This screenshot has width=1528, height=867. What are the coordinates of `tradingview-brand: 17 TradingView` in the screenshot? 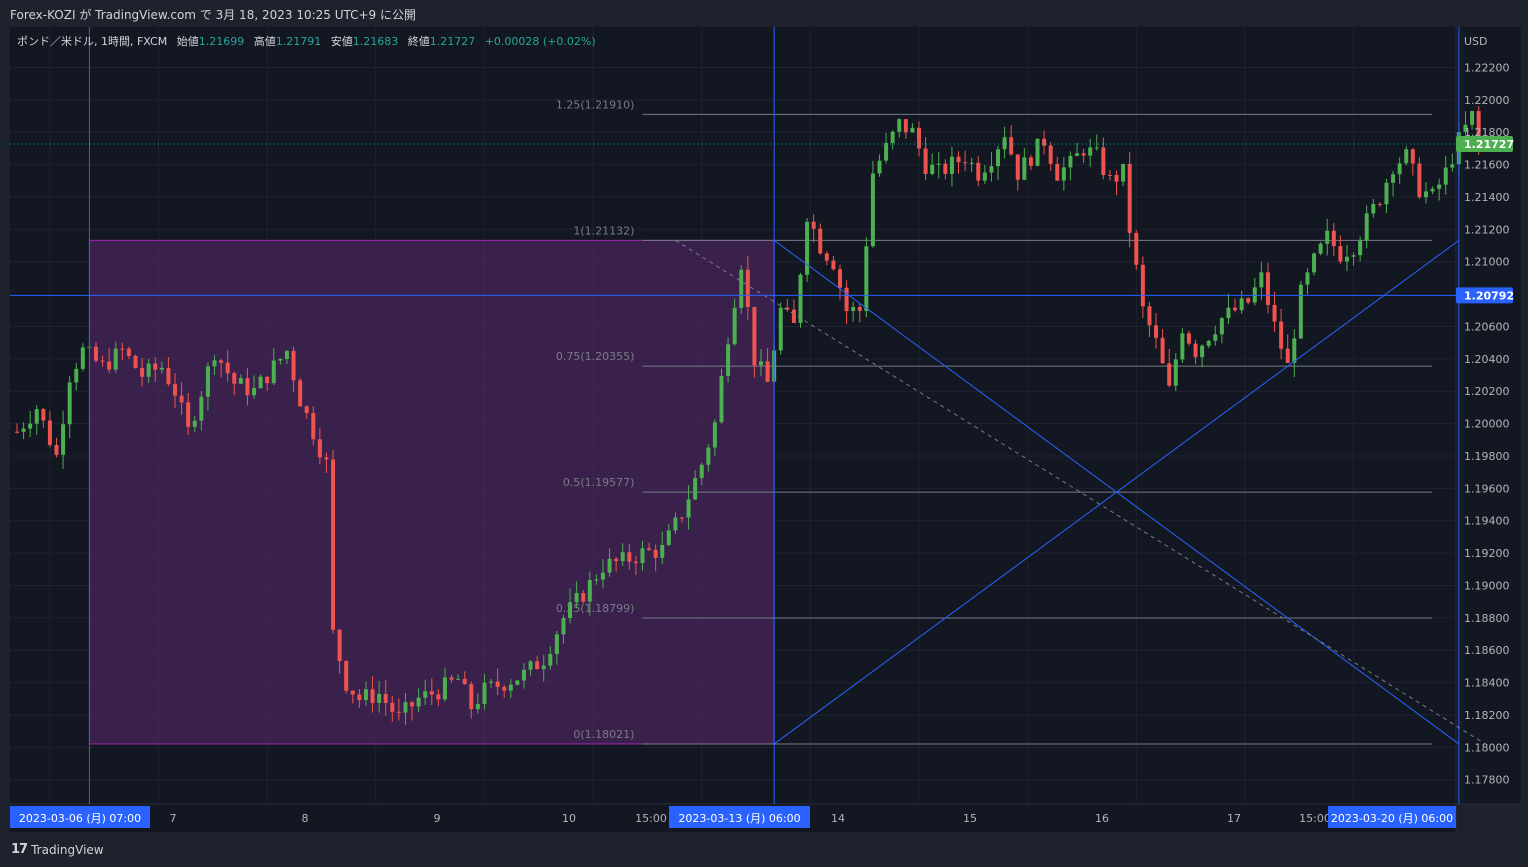 It's located at (57, 849).